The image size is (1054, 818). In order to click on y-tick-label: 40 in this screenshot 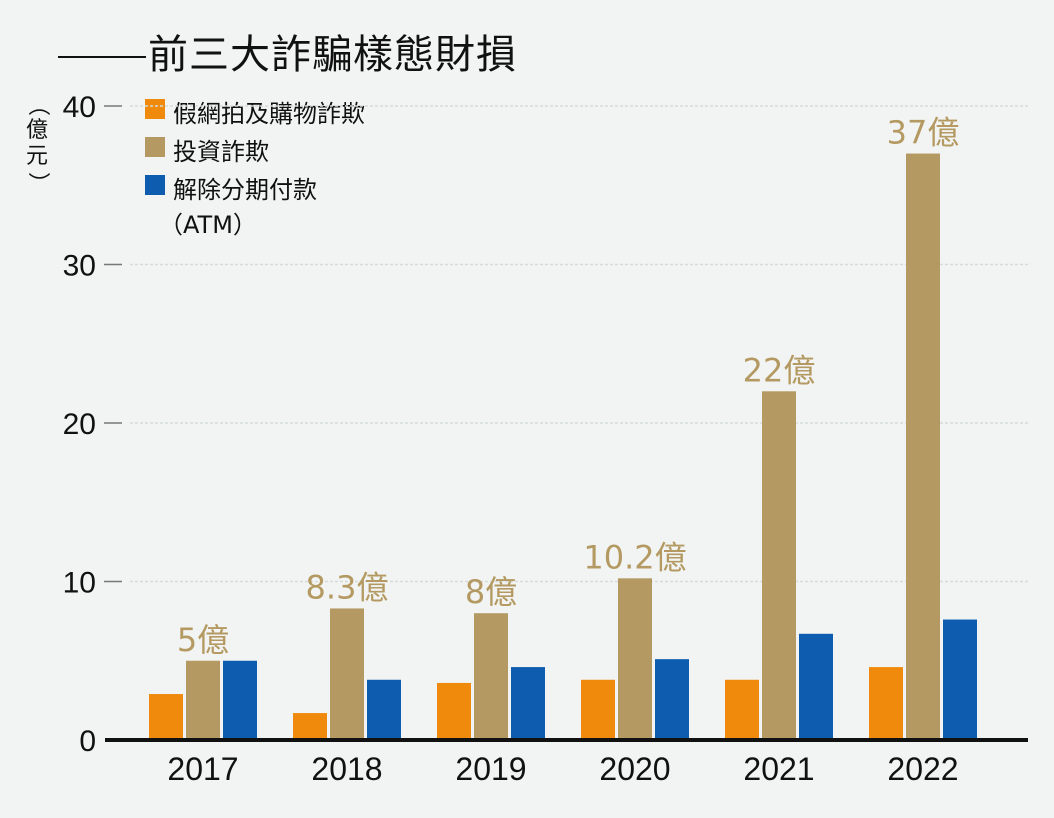, I will do `click(79, 107)`.